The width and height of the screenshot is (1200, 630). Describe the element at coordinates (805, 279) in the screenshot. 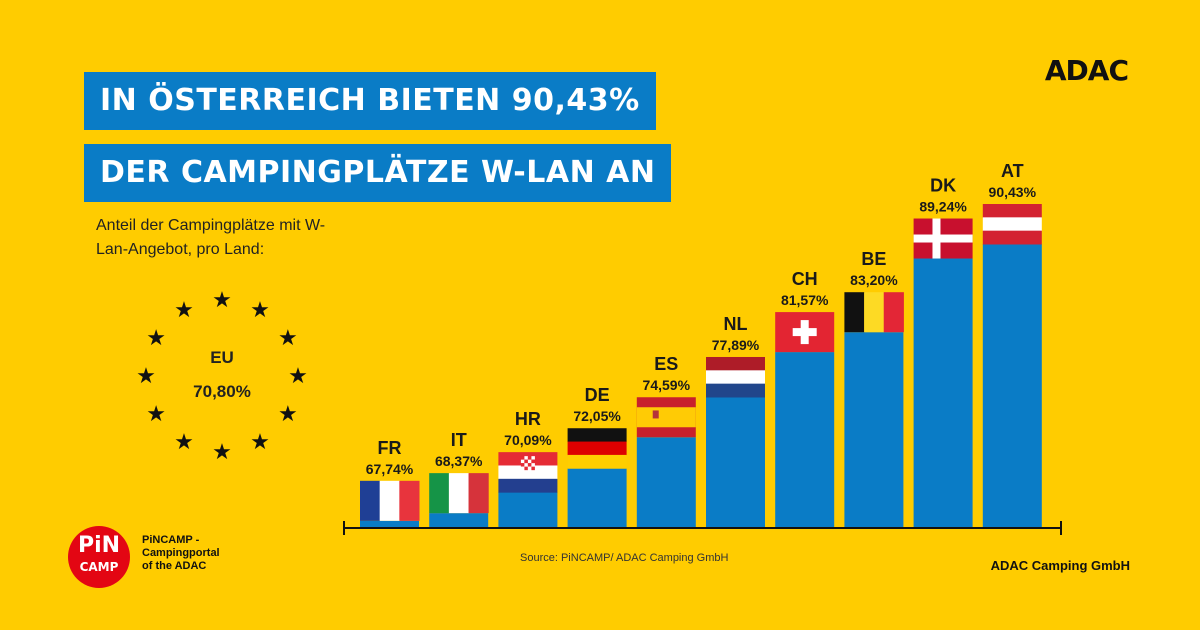

I see `category-label: CH` at that location.